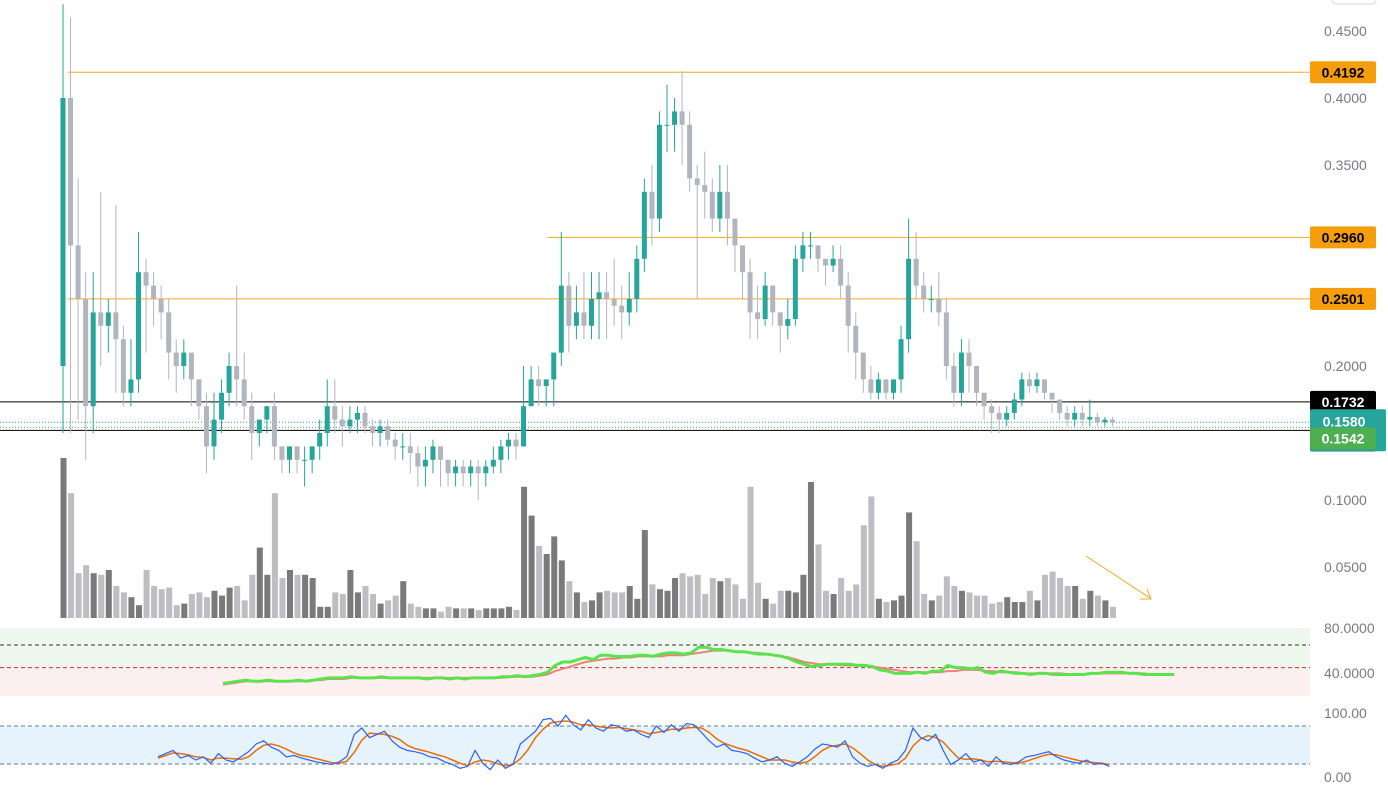 This screenshot has width=1388, height=786. Describe the element at coordinates (1345, 567) in the screenshot. I see `price-tick-label: 0.0500` at that location.